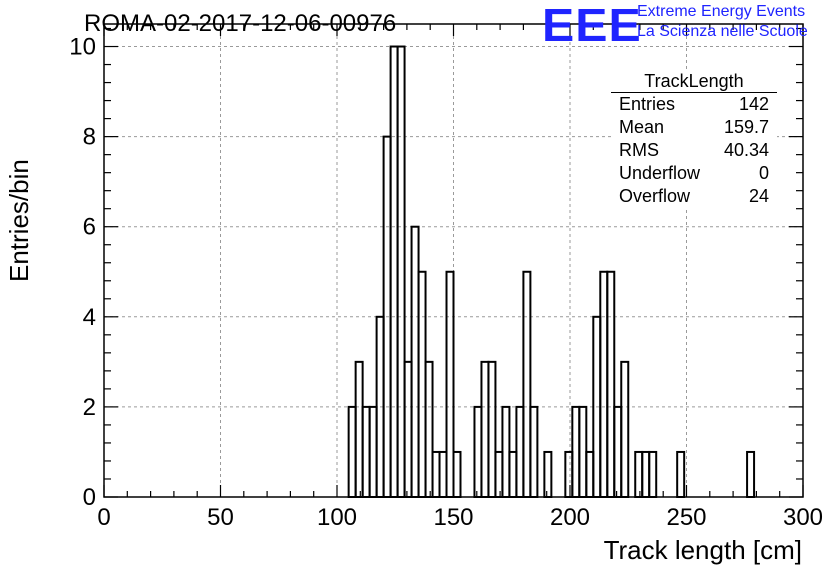  I want to click on stats-value: 24, so click(758, 196).